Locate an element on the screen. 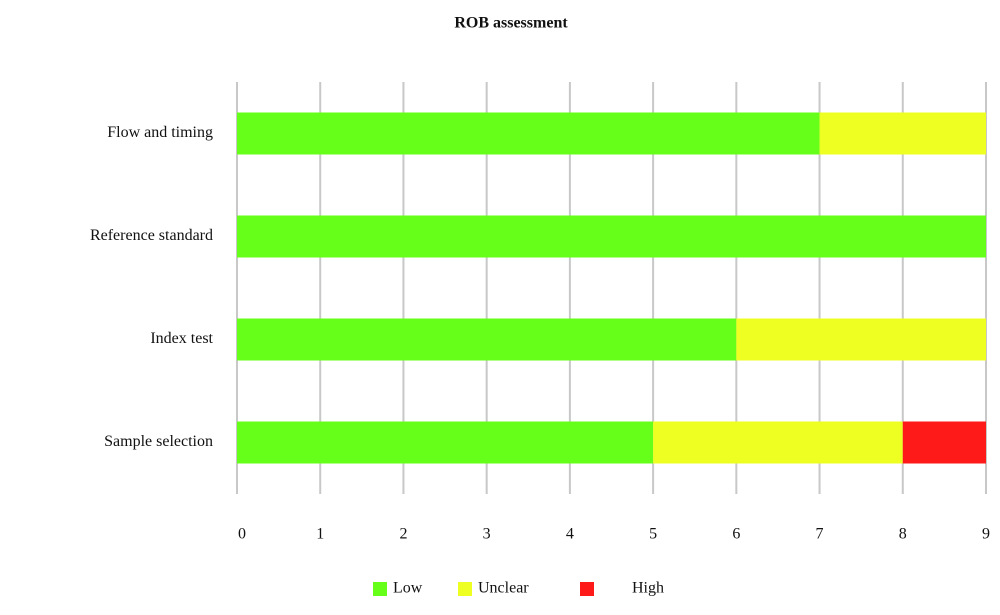 This screenshot has width=1000, height=615. x-tick-label: 4 is located at coordinates (570, 534).